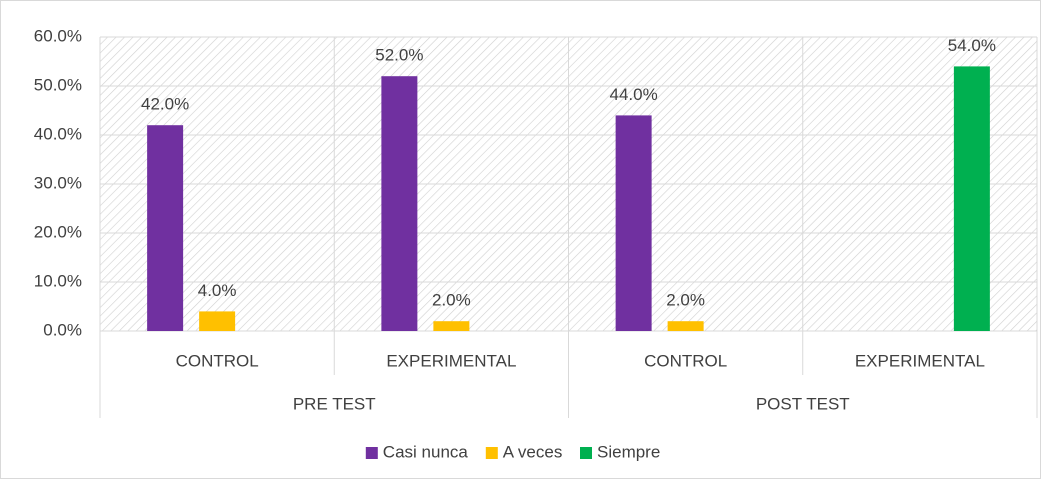  I want to click on y-tick-label: 0.0%, so click(62, 329).